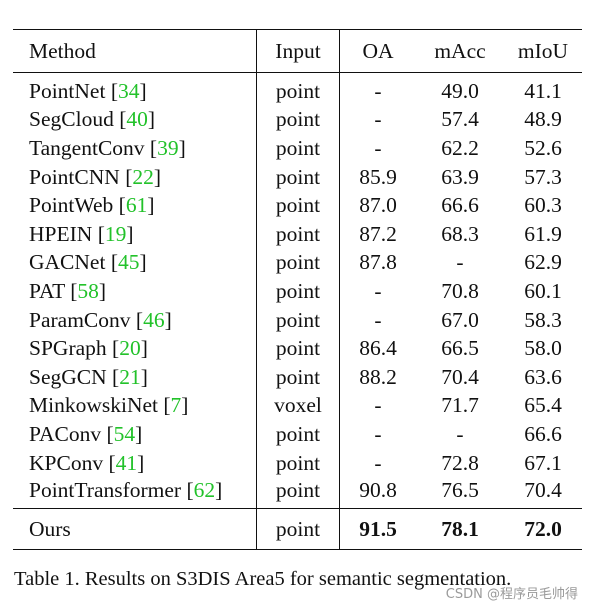  What do you see at coordinates (460, 147) in the screenshot?
I see `macc-cell: 62.2` at bounding box center [460, 147].